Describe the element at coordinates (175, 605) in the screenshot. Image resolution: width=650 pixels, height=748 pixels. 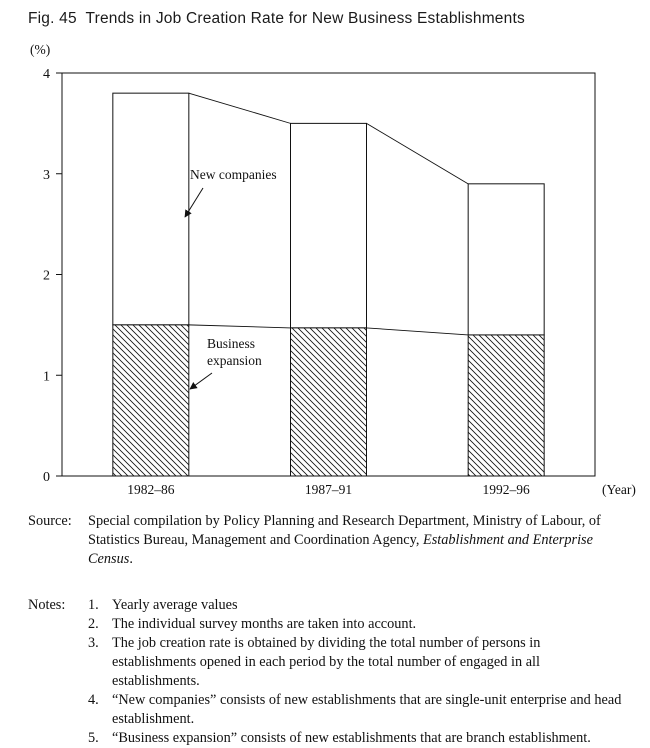
I see `note-text: Yearly average values` at that location.